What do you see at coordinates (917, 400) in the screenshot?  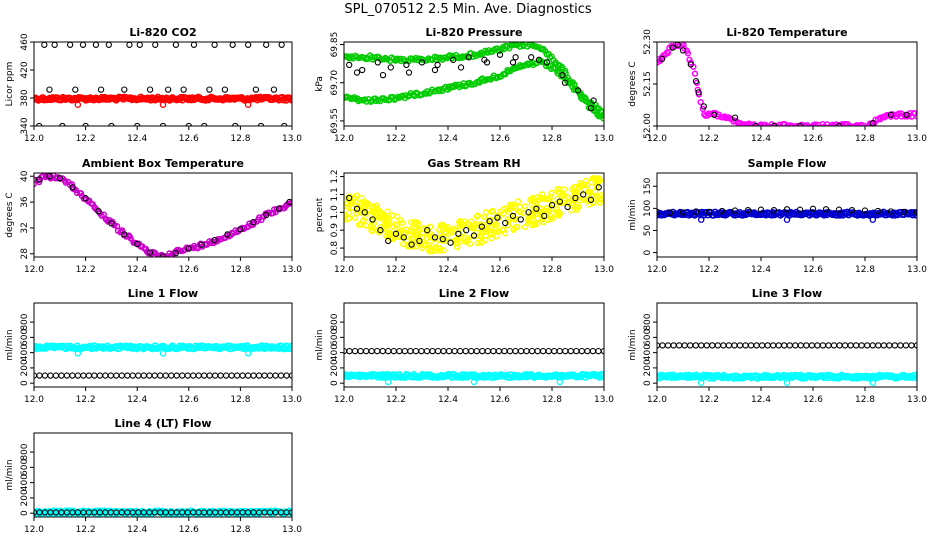 I see `x-tick-label: 13.0` at bounding box center [917, 400].